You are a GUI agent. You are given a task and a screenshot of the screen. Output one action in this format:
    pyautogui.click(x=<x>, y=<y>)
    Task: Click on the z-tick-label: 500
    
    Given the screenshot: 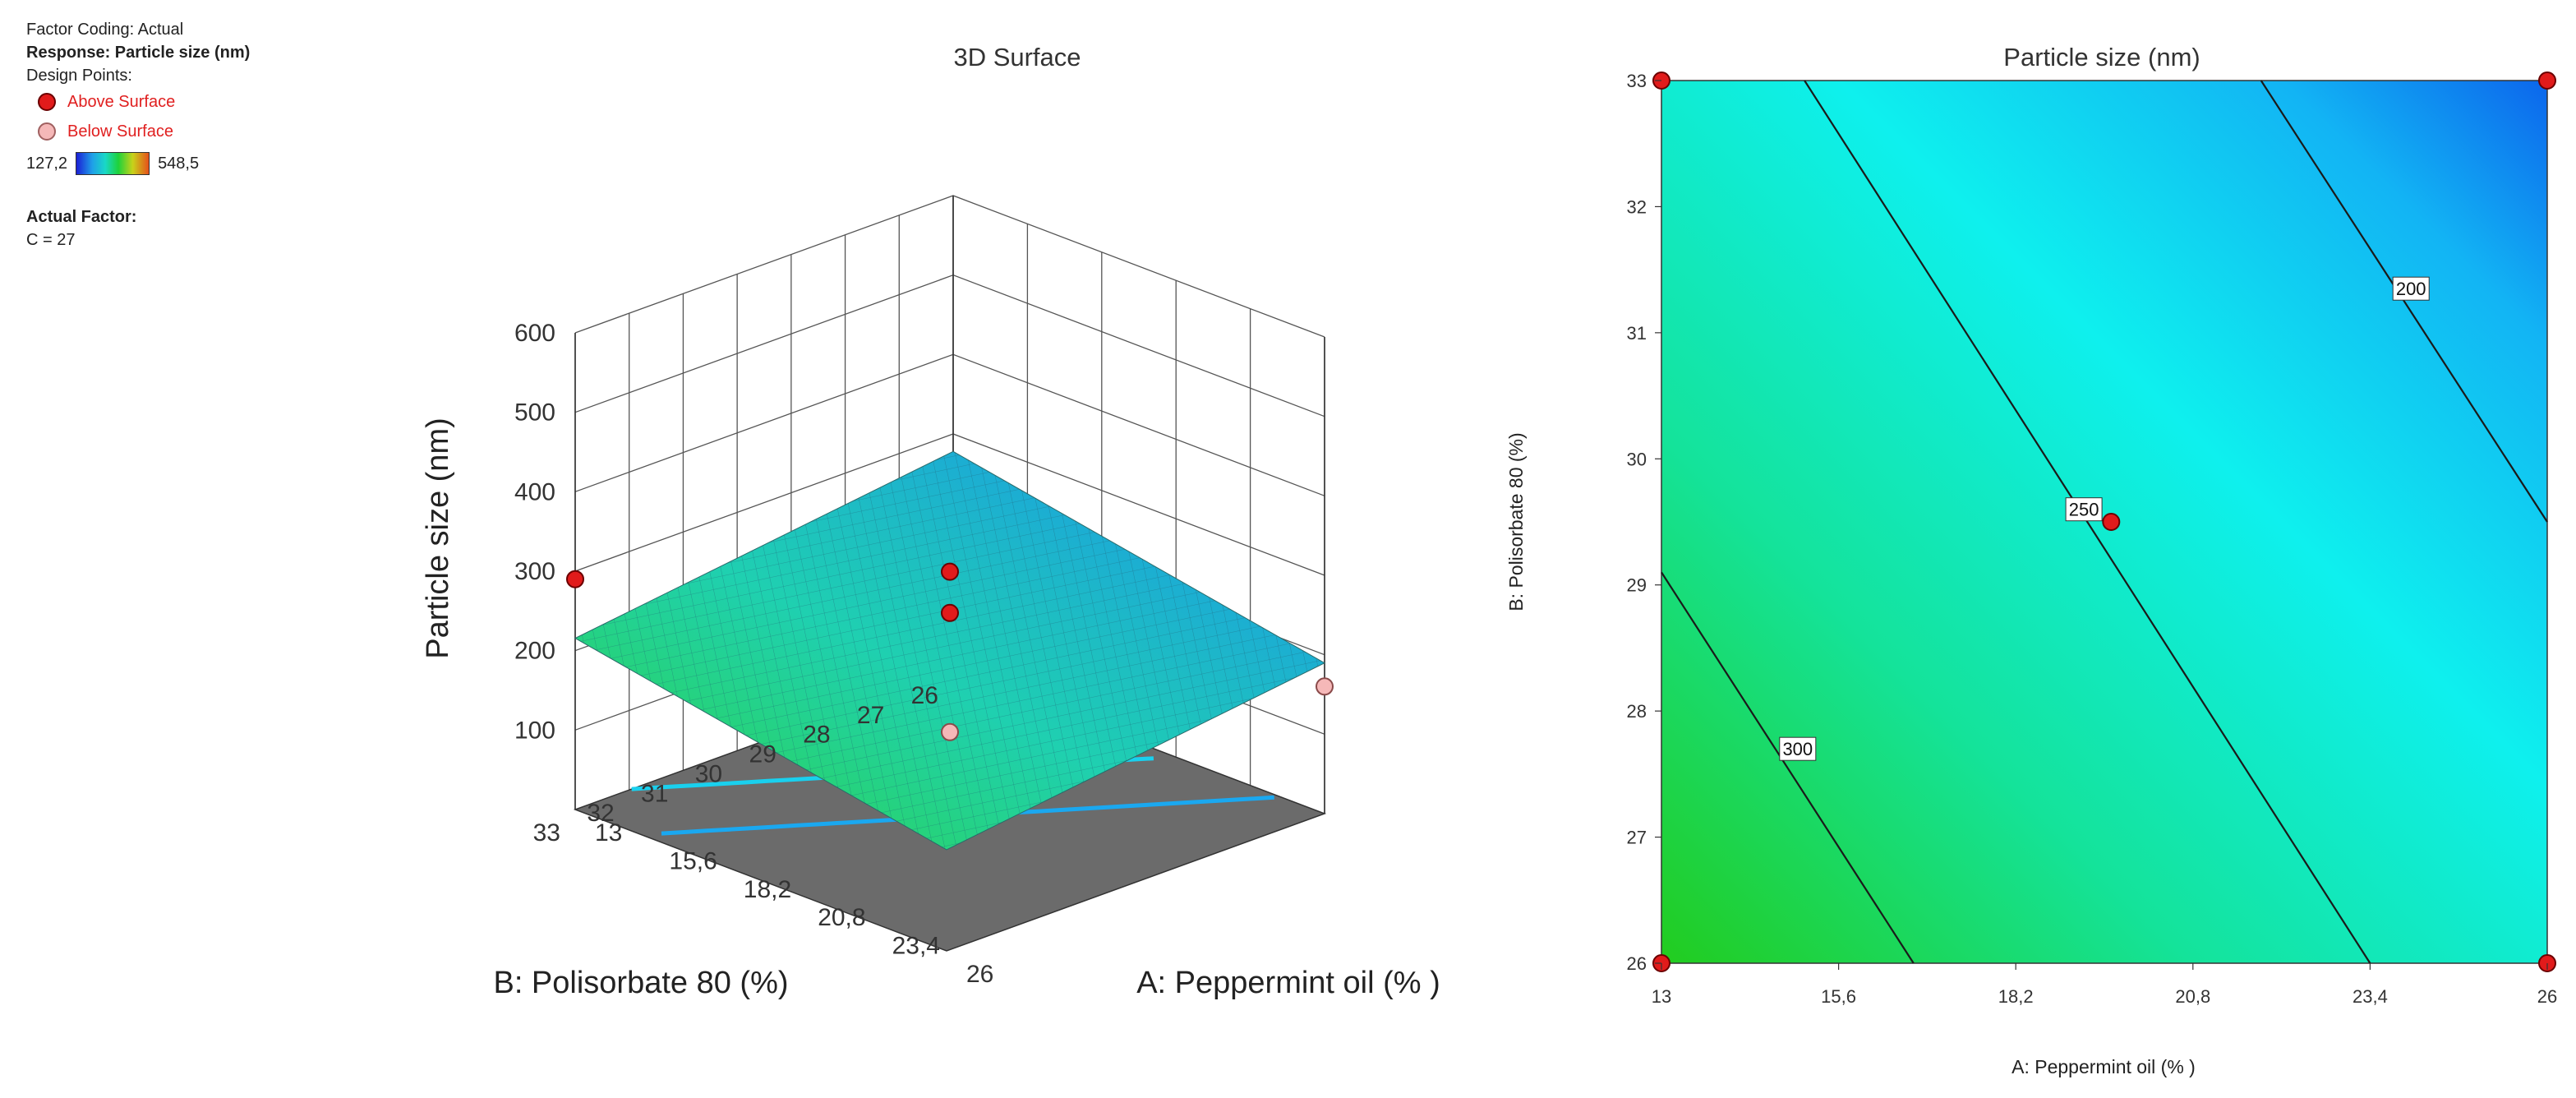 What is the action you would take?
    pyautogui.click(x=534, y=413)
    